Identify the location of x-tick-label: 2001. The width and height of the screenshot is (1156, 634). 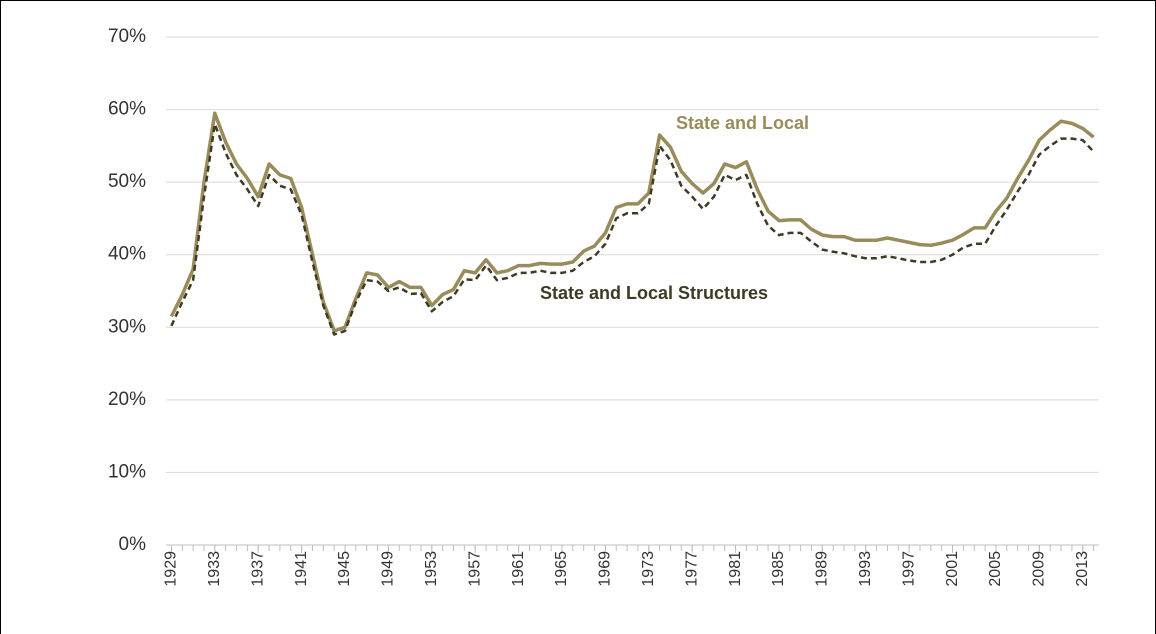
(952, 569).